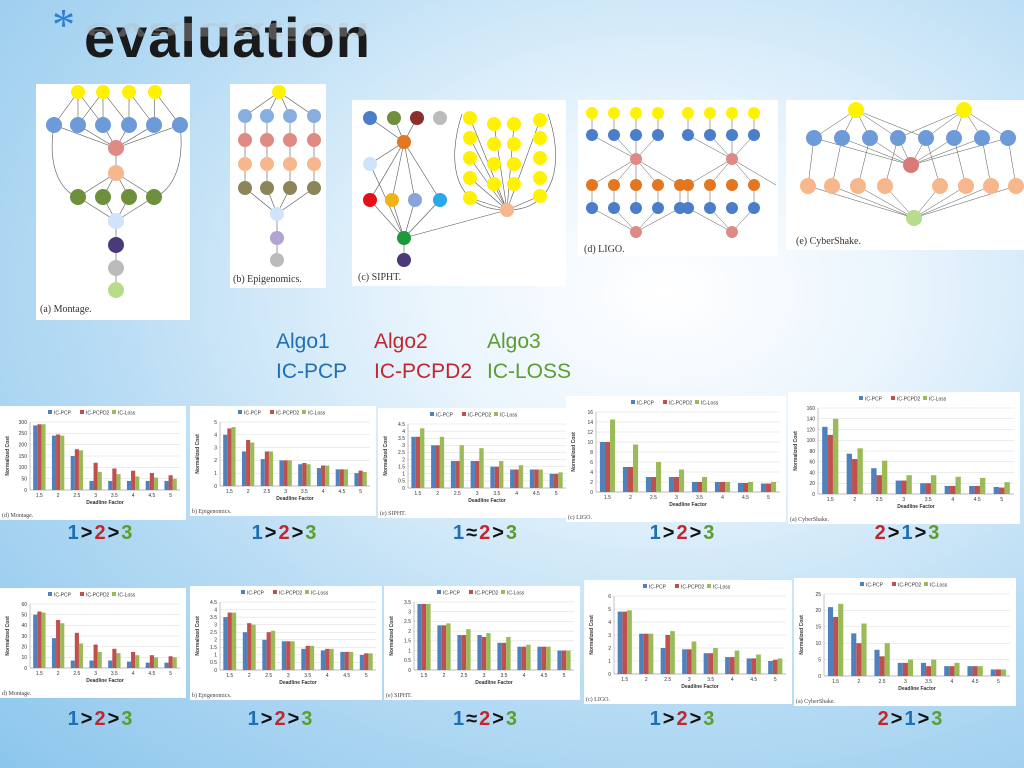  I want to click on chart-y-tick-label: 250, so click(23, 434).